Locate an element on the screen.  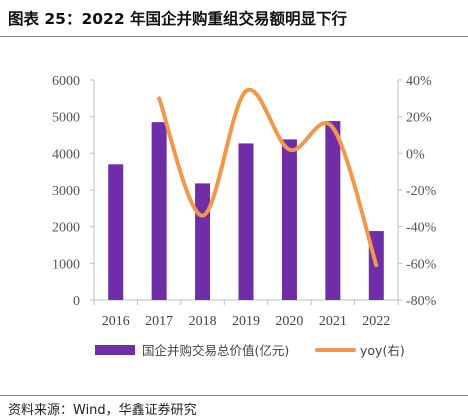
left-tick-label: 6000 is located at coordinates (66, 81).